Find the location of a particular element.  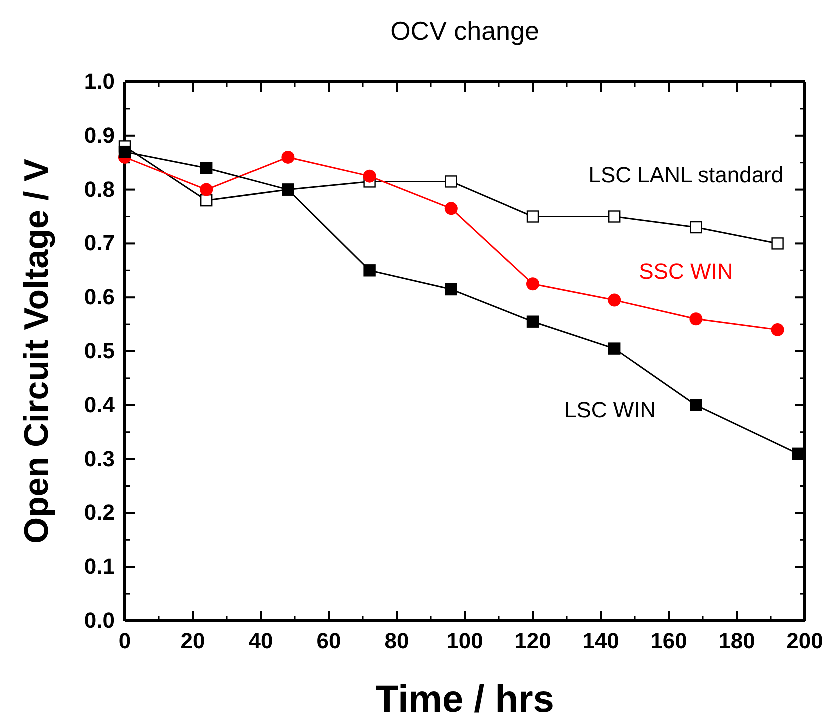

x-tick-label: 200 is located at coordinates (805, 641).